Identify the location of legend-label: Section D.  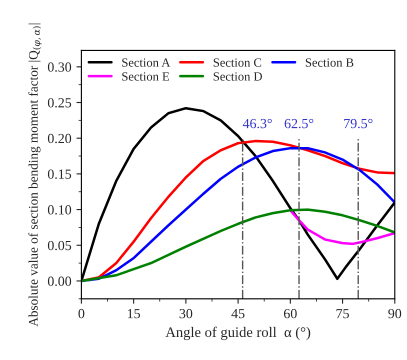
(238, 76).